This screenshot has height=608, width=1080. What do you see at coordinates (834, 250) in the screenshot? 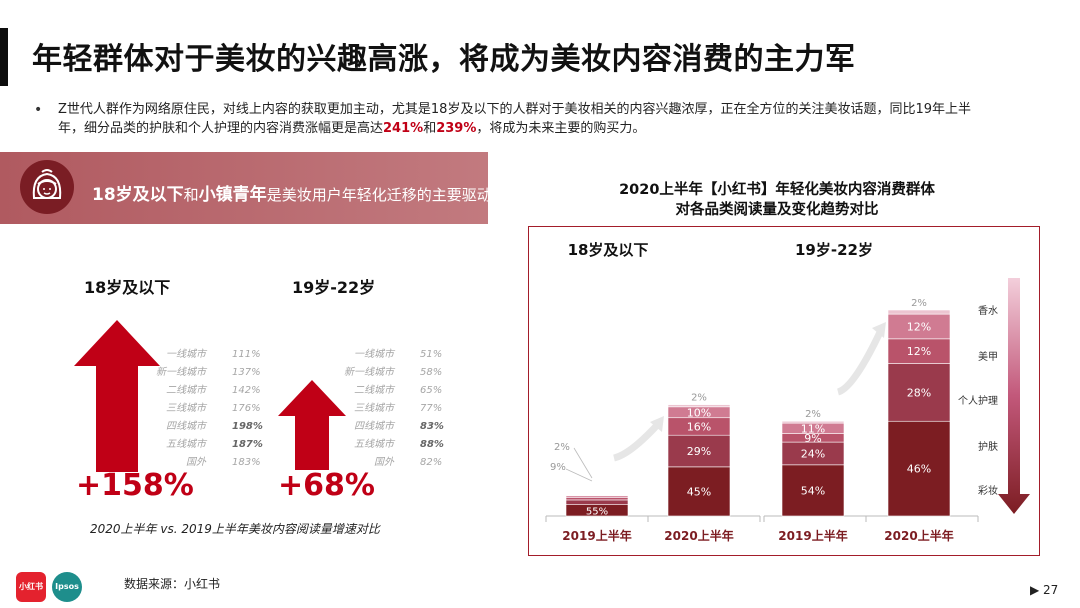
I see `chart-group-label: 19岁-22岁` at bounding box center [834, 250].